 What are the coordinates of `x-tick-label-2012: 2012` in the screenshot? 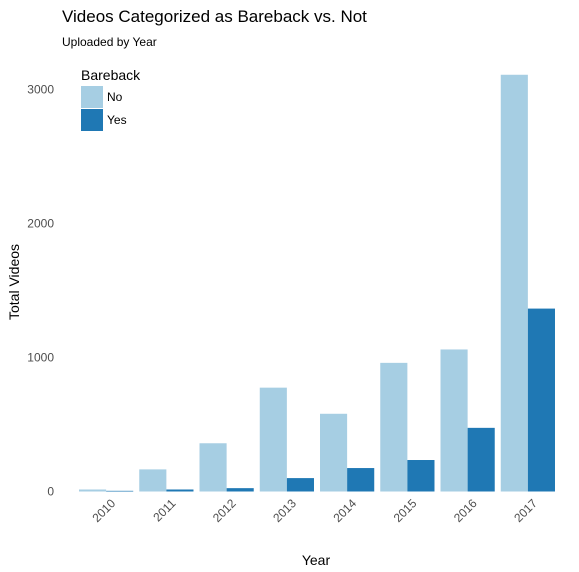 It's located at (224, 510).